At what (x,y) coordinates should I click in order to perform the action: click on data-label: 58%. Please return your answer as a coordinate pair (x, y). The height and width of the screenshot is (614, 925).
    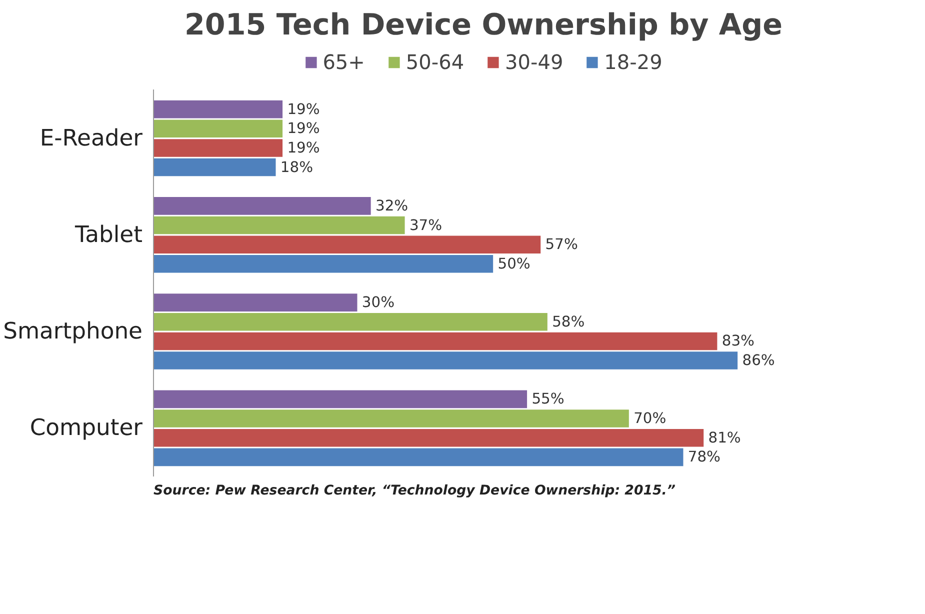
    Looking at the image, I should click on (568, 321).